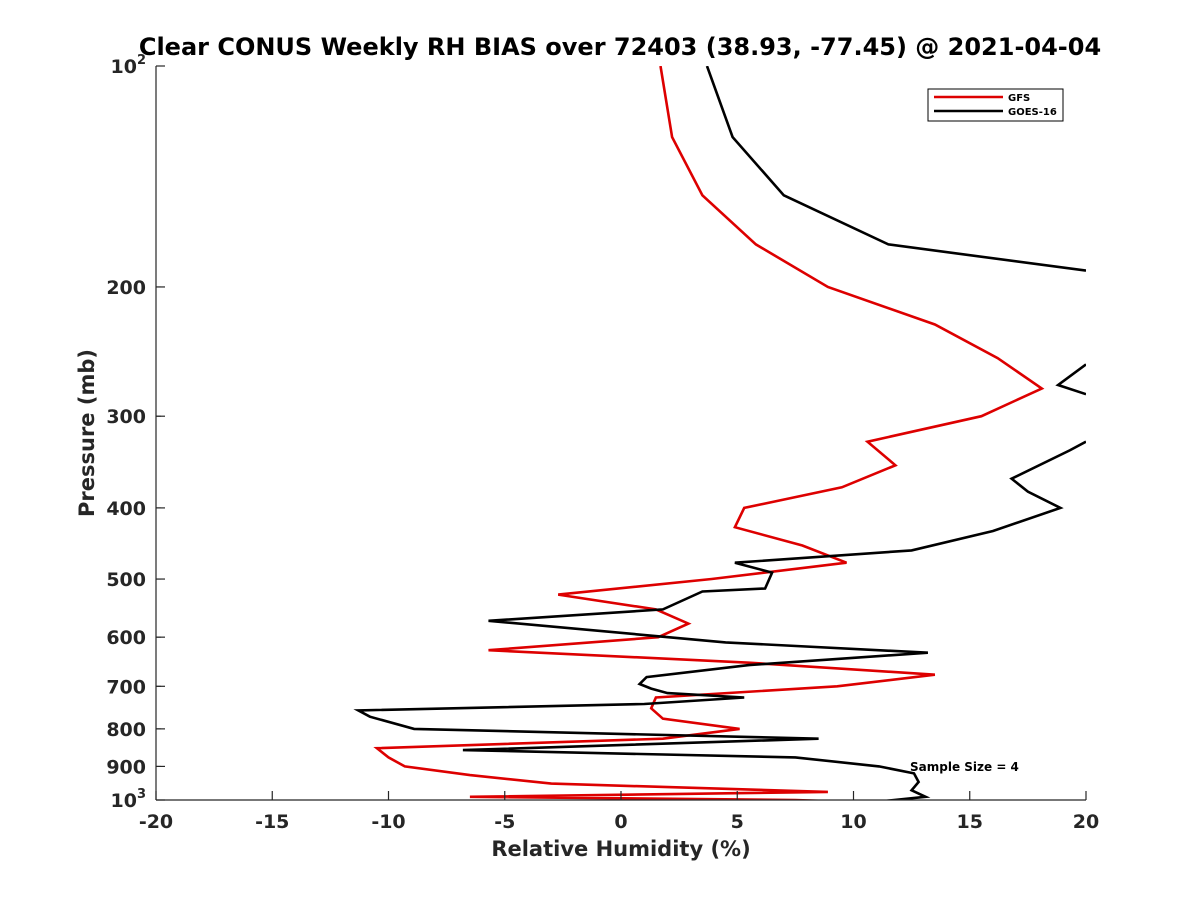 This screenshot has width=1200, height=900. I want to click on y-tick-label: 500, so click(126, 580).